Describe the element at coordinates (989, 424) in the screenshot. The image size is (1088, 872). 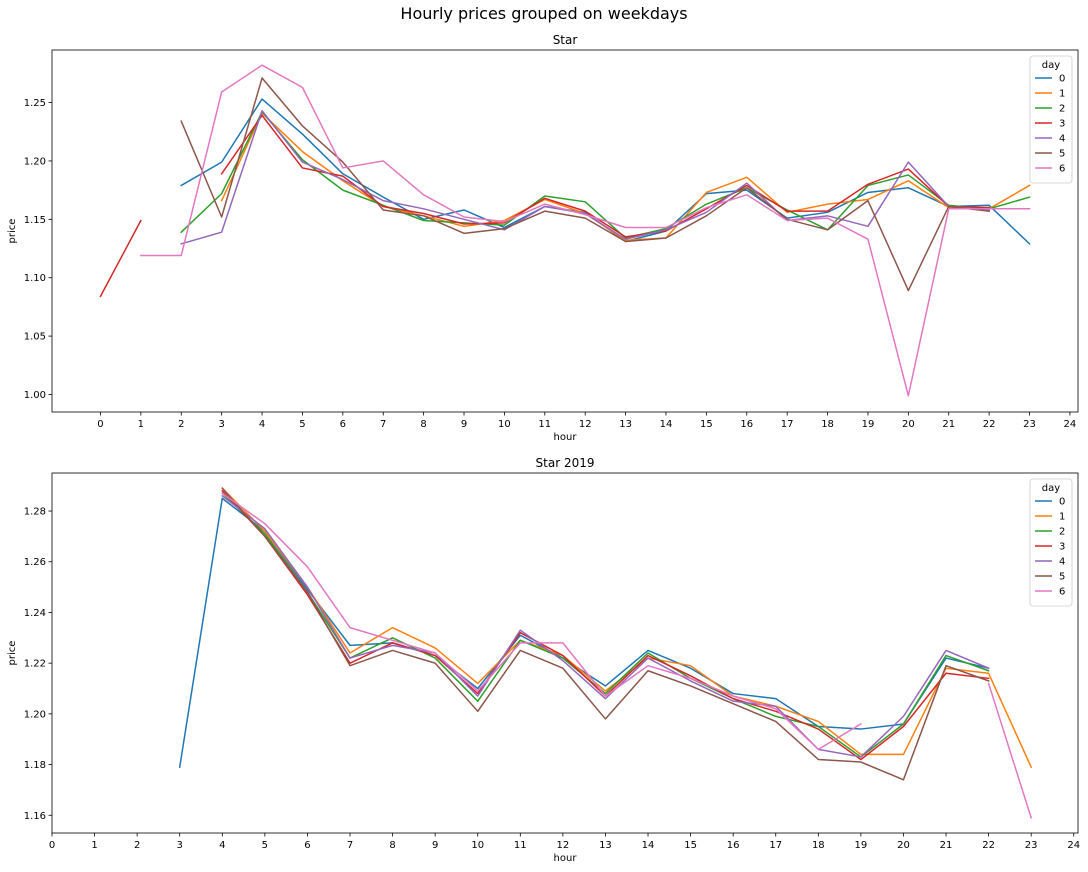
I see `x-tick-label: 22` at that location.